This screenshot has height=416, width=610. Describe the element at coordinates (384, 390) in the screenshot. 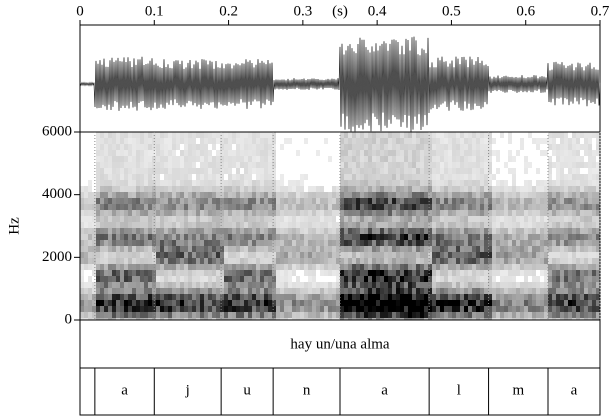

I see `segment-label: a` at that location.